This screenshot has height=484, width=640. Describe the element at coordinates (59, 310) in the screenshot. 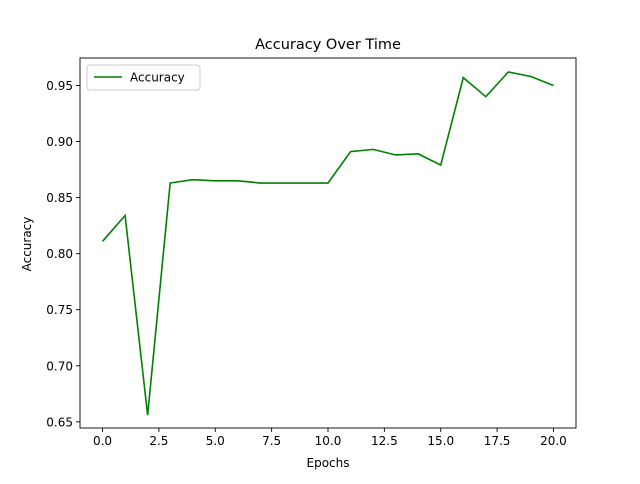

I see `y-tick-label: 0.75` at that location.